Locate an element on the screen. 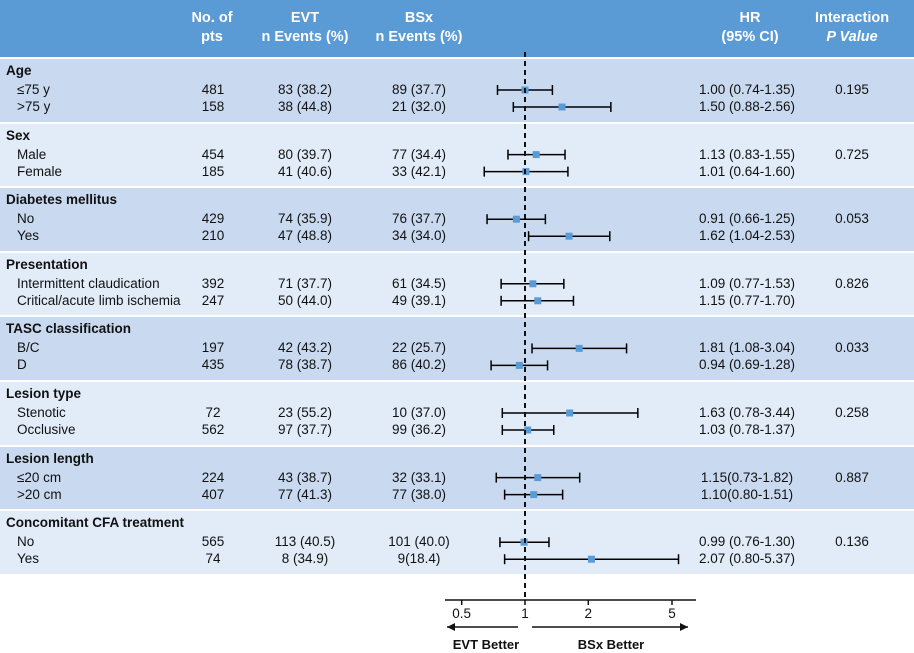  bsx-events: 77 (34.4) is located at coordinates (419, 154).